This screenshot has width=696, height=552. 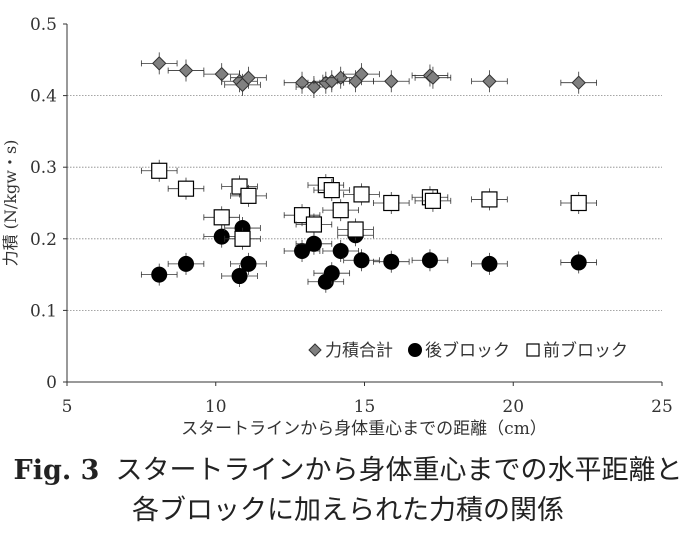 What do you see at coordinates (43, 311) in the screenshot?
I see `y-tick-label: 0.1` at bounding box center [43, 311].